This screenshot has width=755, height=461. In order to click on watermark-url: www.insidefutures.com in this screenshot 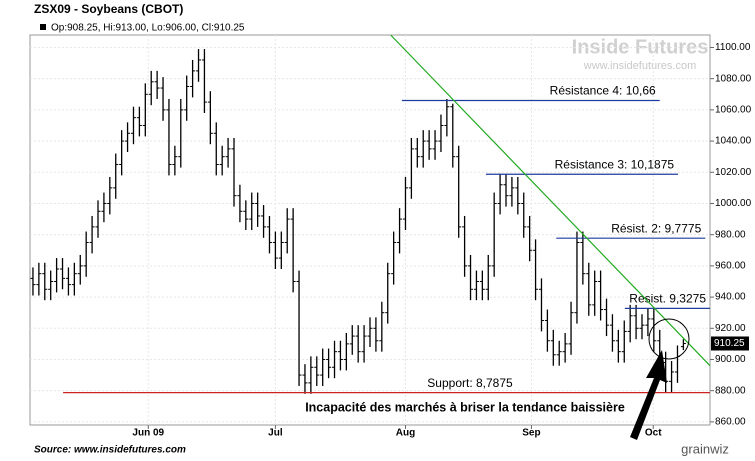, I will do `click(640, 66)`.